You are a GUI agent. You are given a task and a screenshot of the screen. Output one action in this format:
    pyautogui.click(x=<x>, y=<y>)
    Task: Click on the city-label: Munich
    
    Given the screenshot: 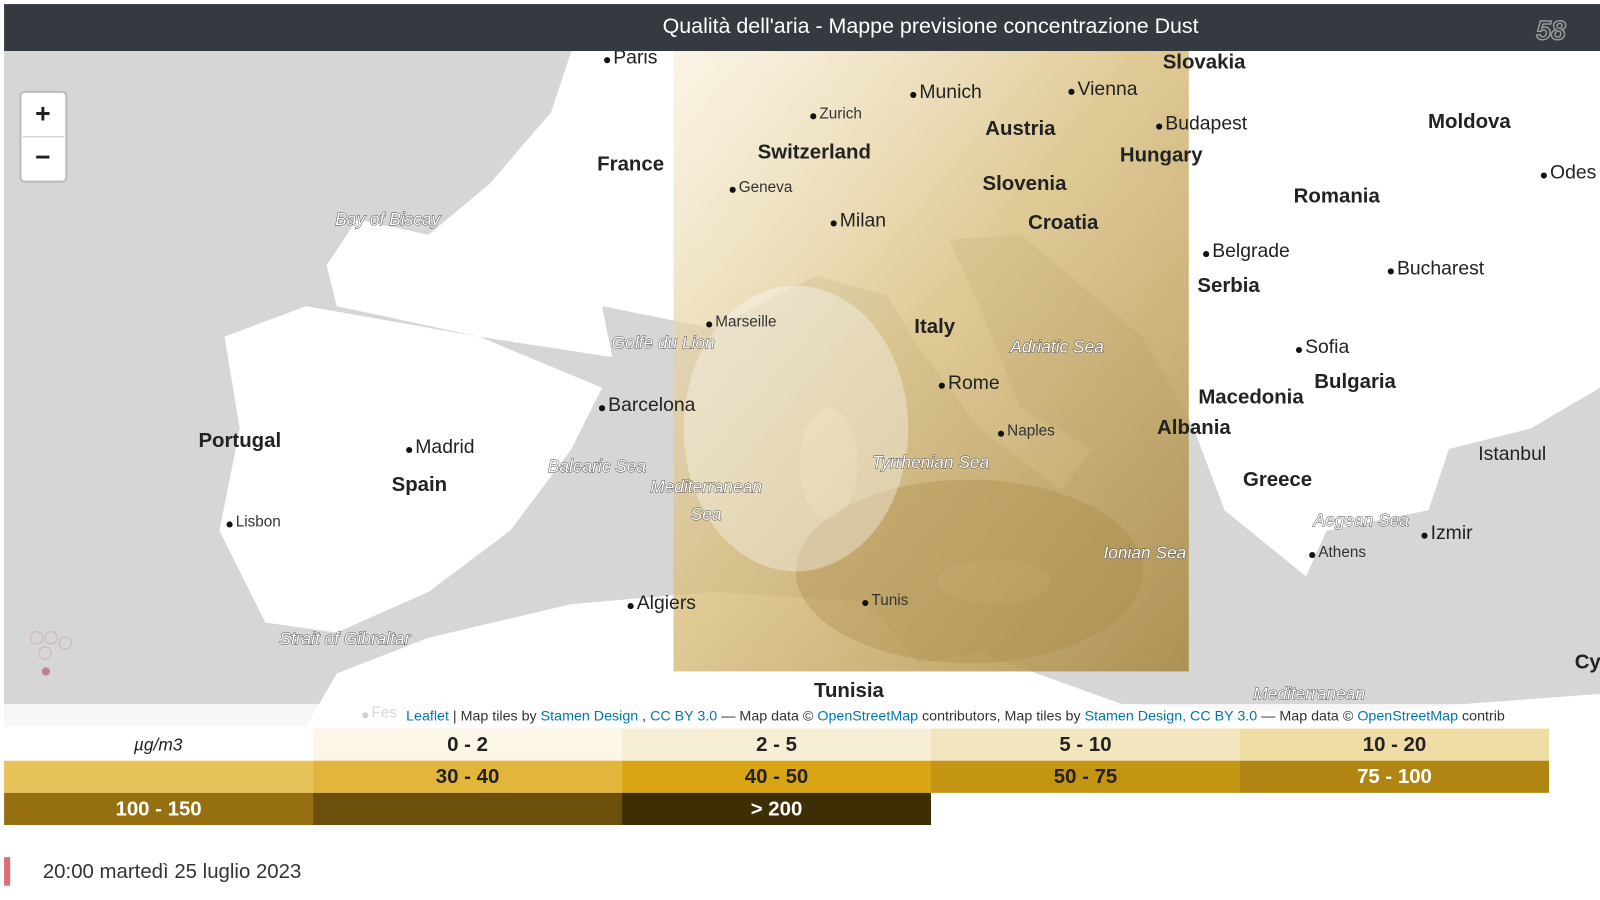 What is the action you would take?
    pyautogui.click(x=950, y=92)
    